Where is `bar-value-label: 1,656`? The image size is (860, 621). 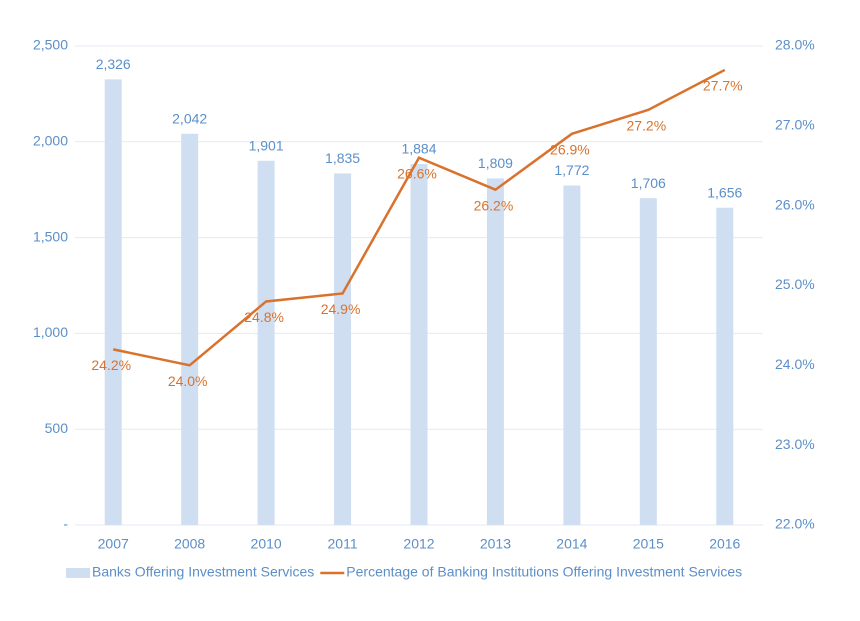
bar-value-label: 1,656 is located at coordinates (724, 192).